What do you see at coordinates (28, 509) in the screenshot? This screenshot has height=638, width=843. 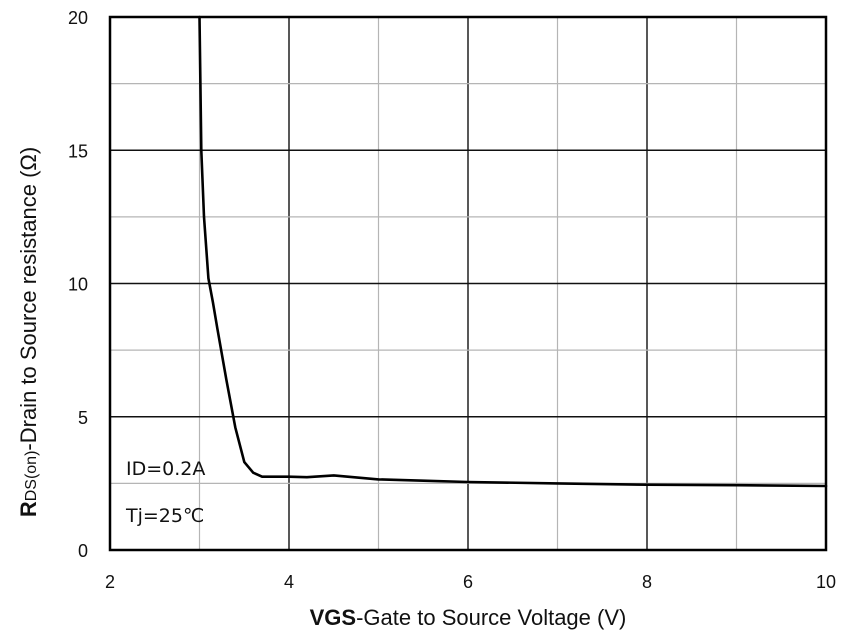 I see `y-axis-label-symbol: R` at bounding box center [28, 509].